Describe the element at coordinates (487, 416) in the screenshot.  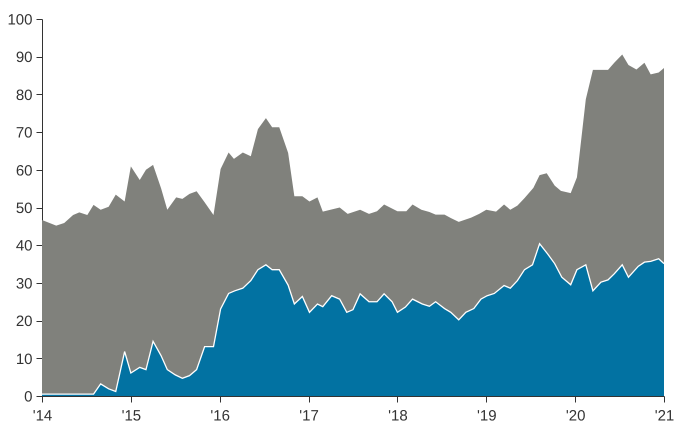
I see `x-tick-label: '19` at that location.